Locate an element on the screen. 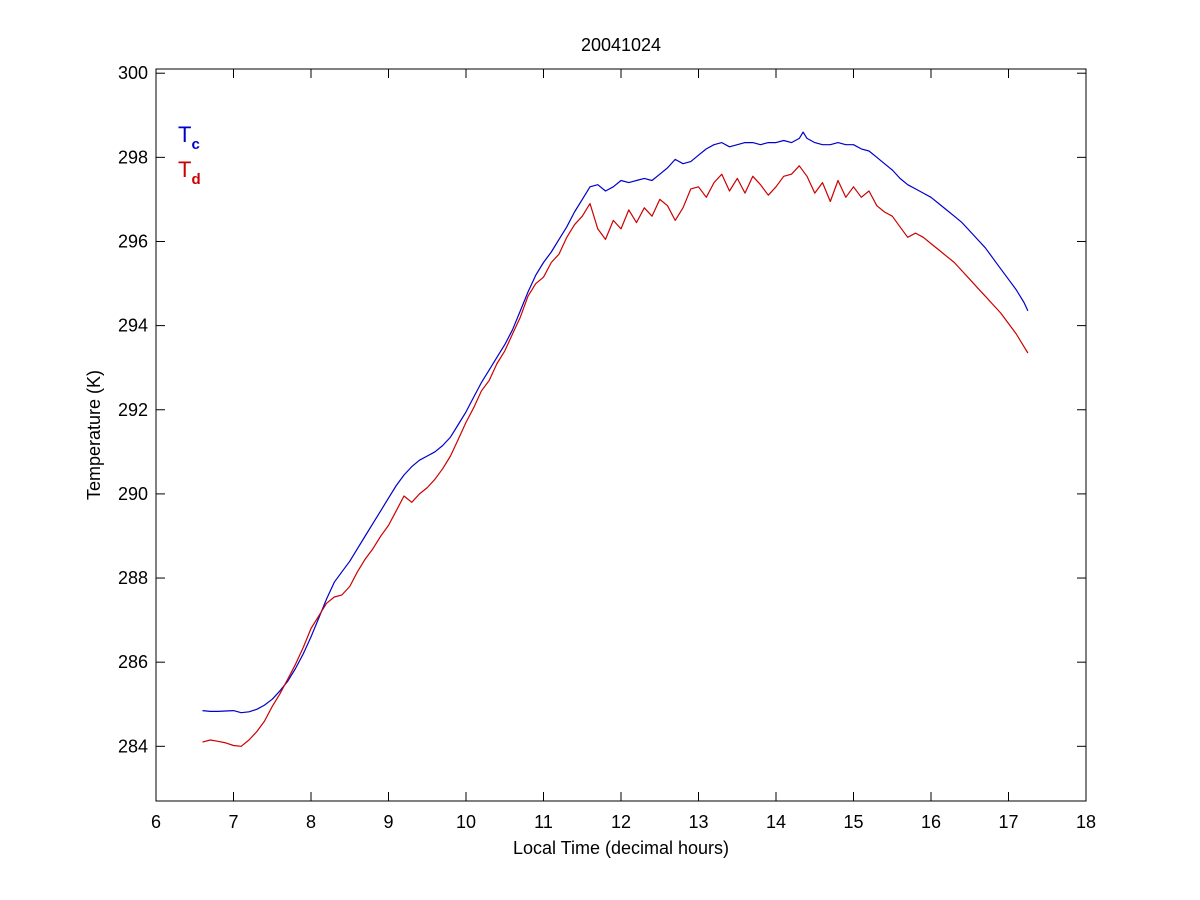 This screenshot has height=900, width=1200. x-tick-label: 15 is located at coordinates (853, 822).